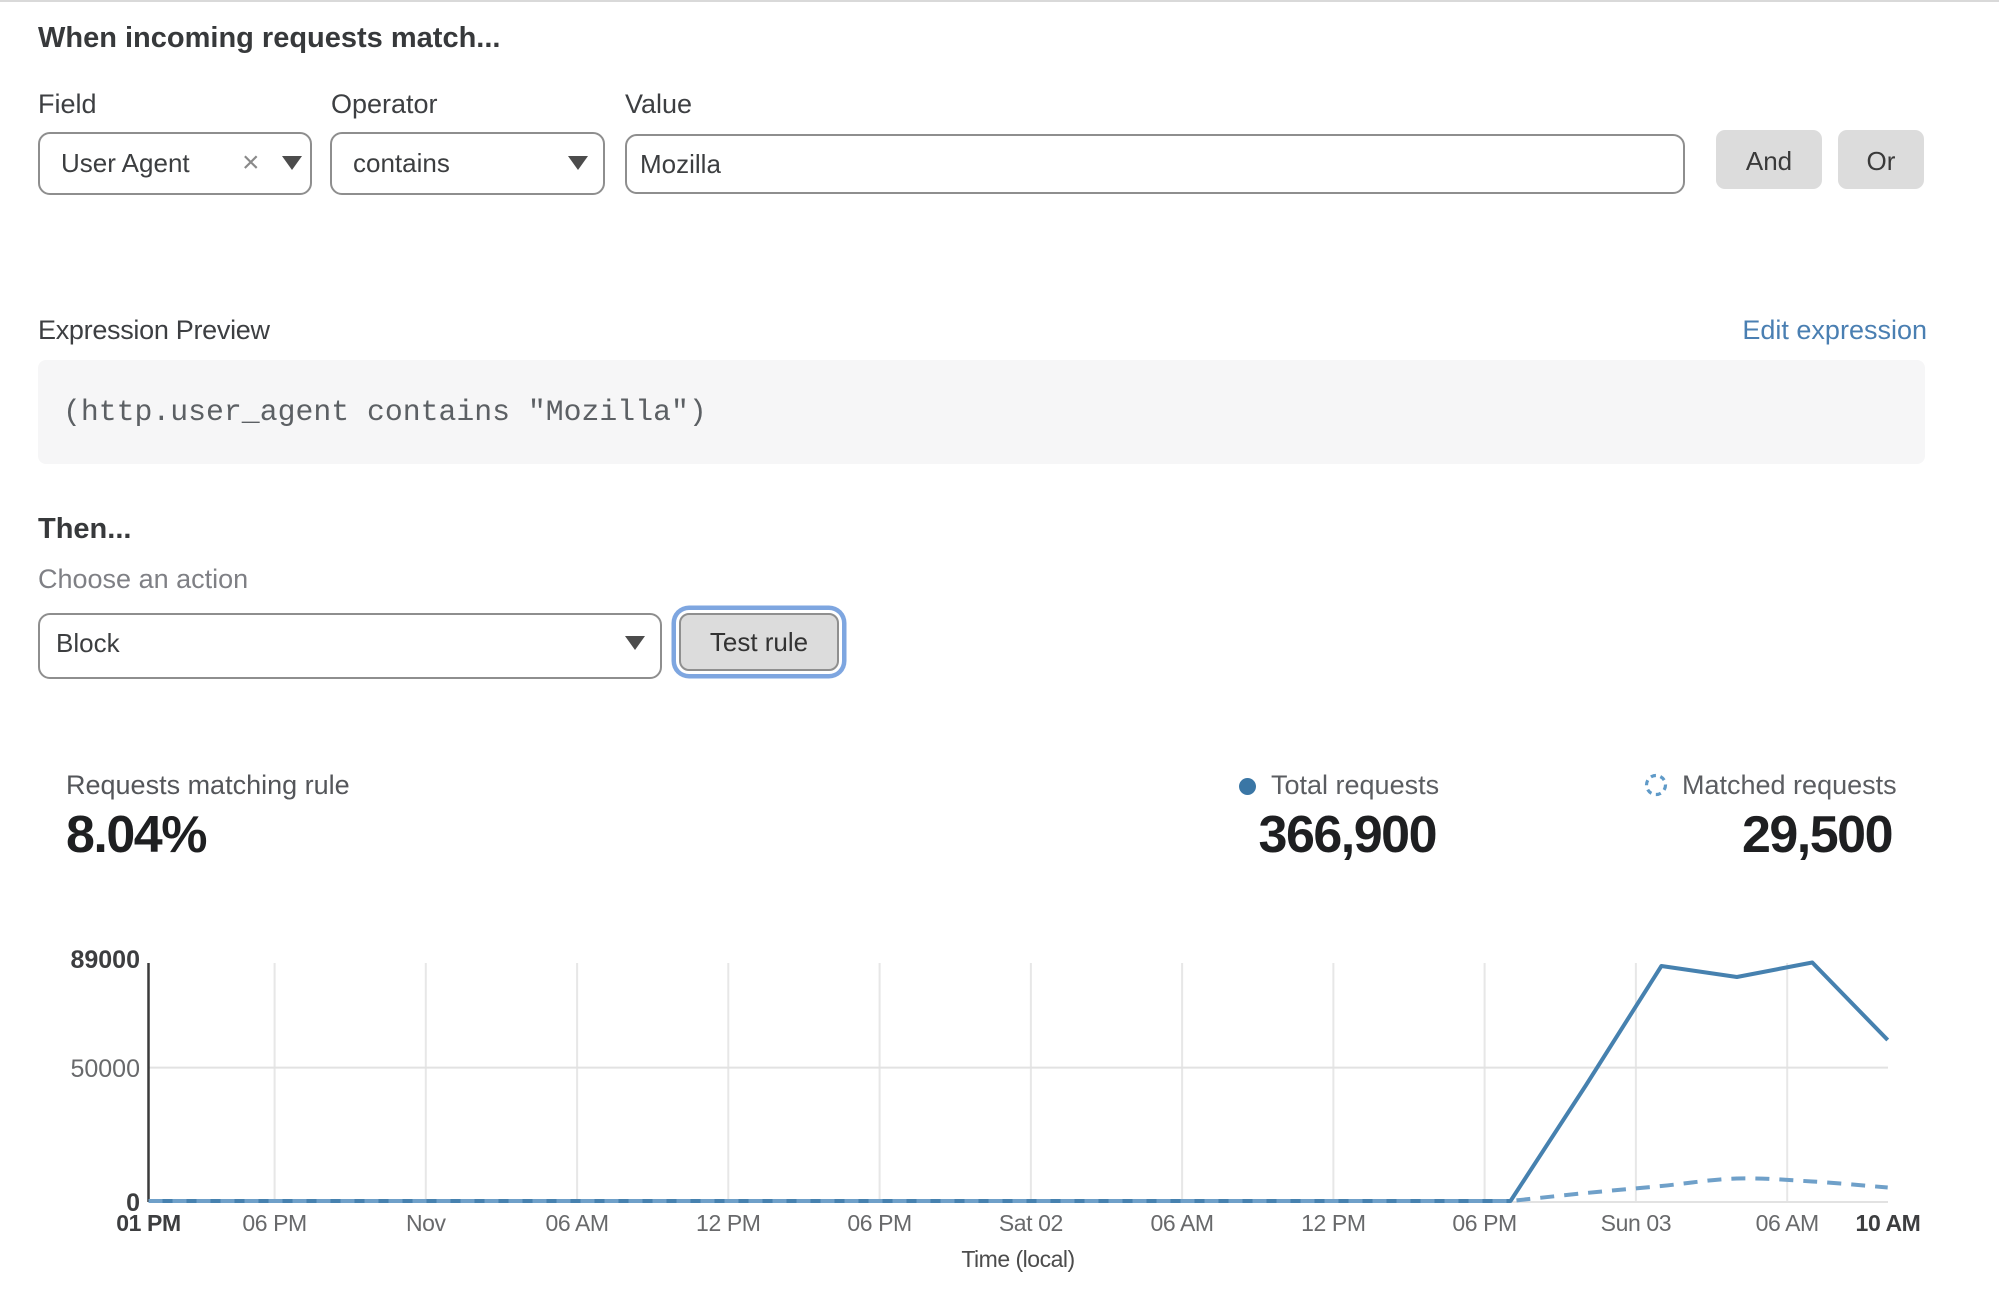 The height and width of the screenshot is (1295, 1999). Describe the element at coordinates (1636, 1223) in the screenshot. I see `svg-text: Sun 03` at that location.